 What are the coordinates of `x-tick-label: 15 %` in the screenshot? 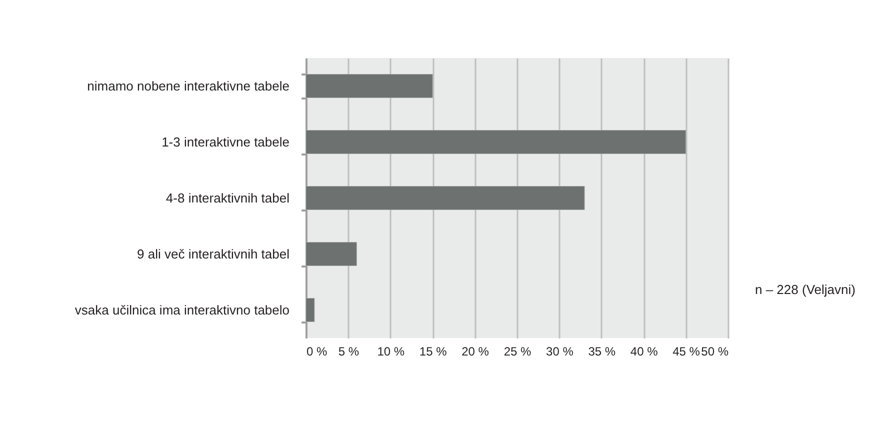 It's located at (433, 351).